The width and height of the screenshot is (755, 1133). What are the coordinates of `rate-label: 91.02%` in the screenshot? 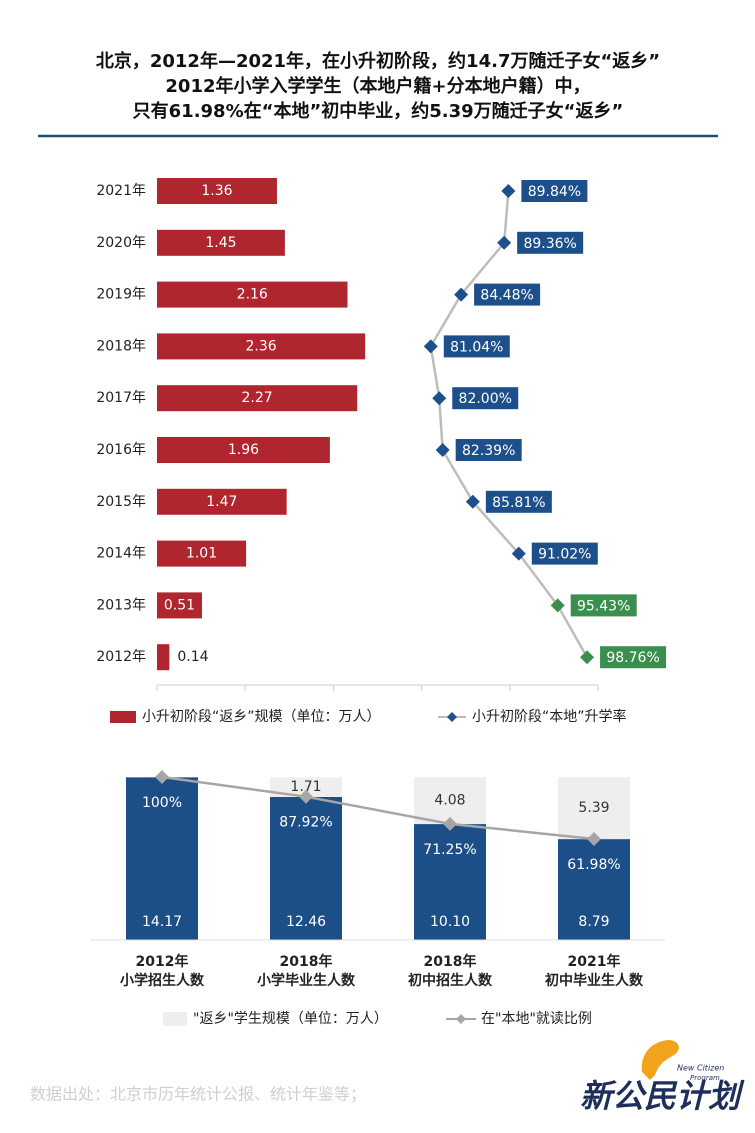 It's located at (564, 555).